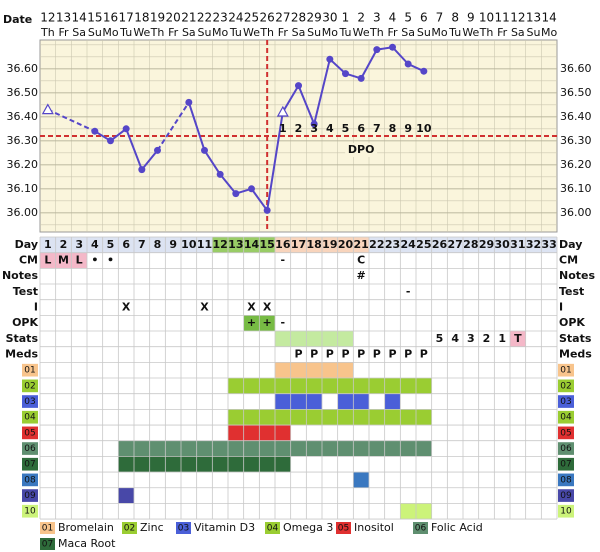  Describe the element at coordinates (518, 32) in the screenshot. I see `weekday: Sa` at that location.